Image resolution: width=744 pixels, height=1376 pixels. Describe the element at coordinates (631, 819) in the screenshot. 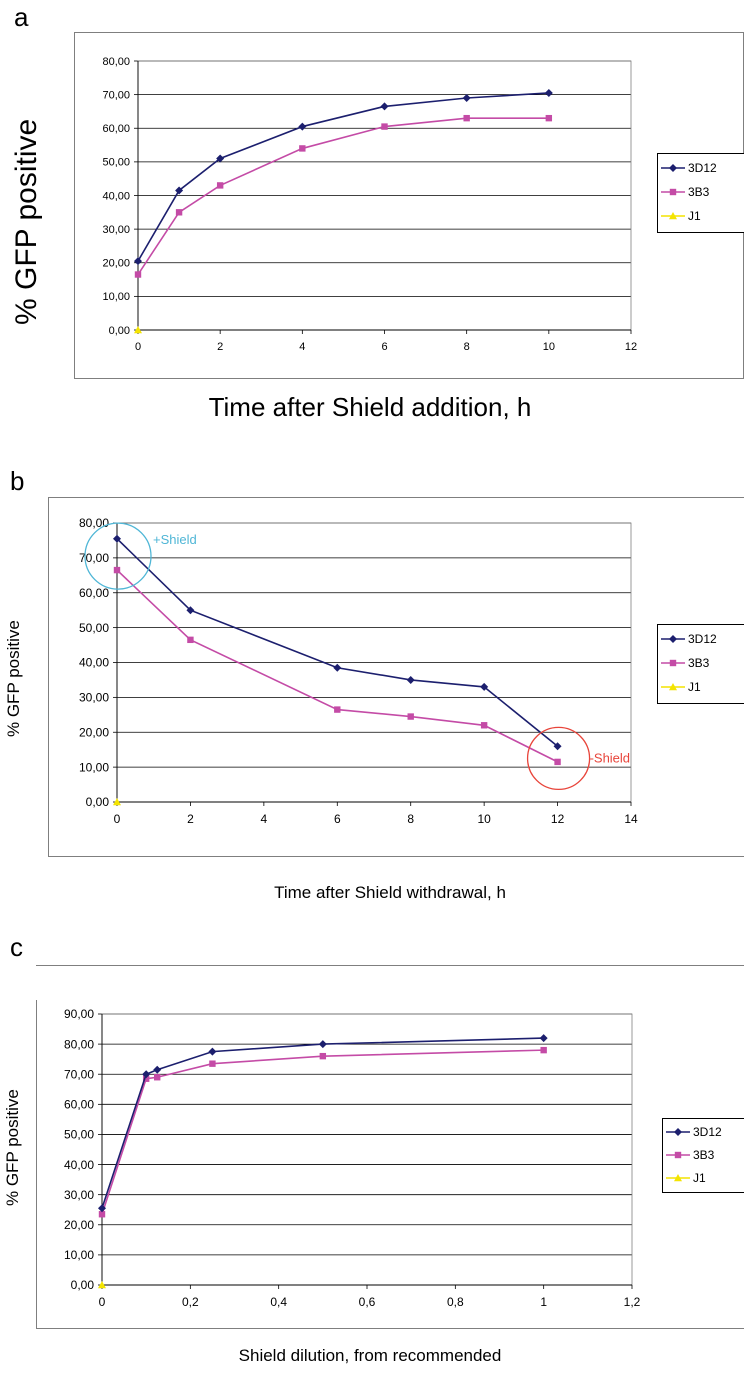

I see `x-tick-label: 14` at that location.